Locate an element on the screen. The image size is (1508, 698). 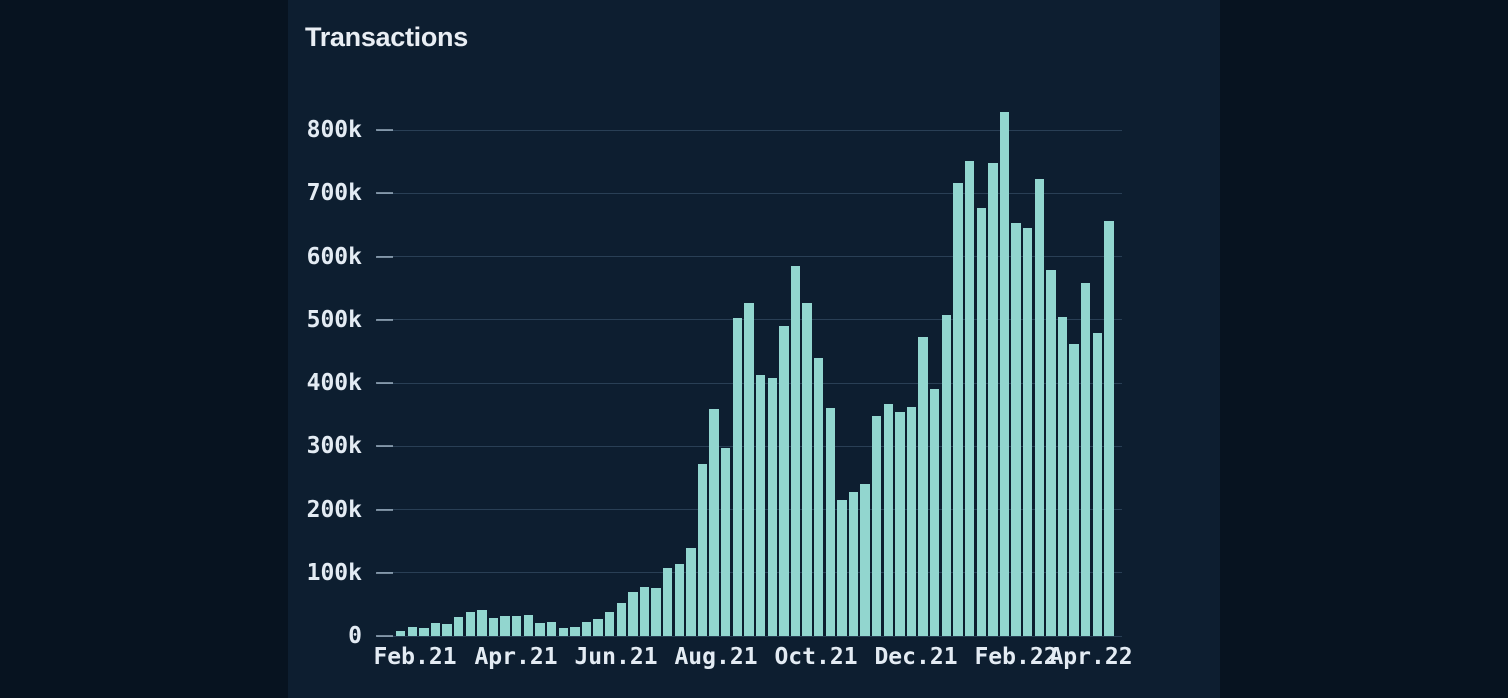
x-axis-tick-label: Oct.21 is located at coordinates (816, 657).